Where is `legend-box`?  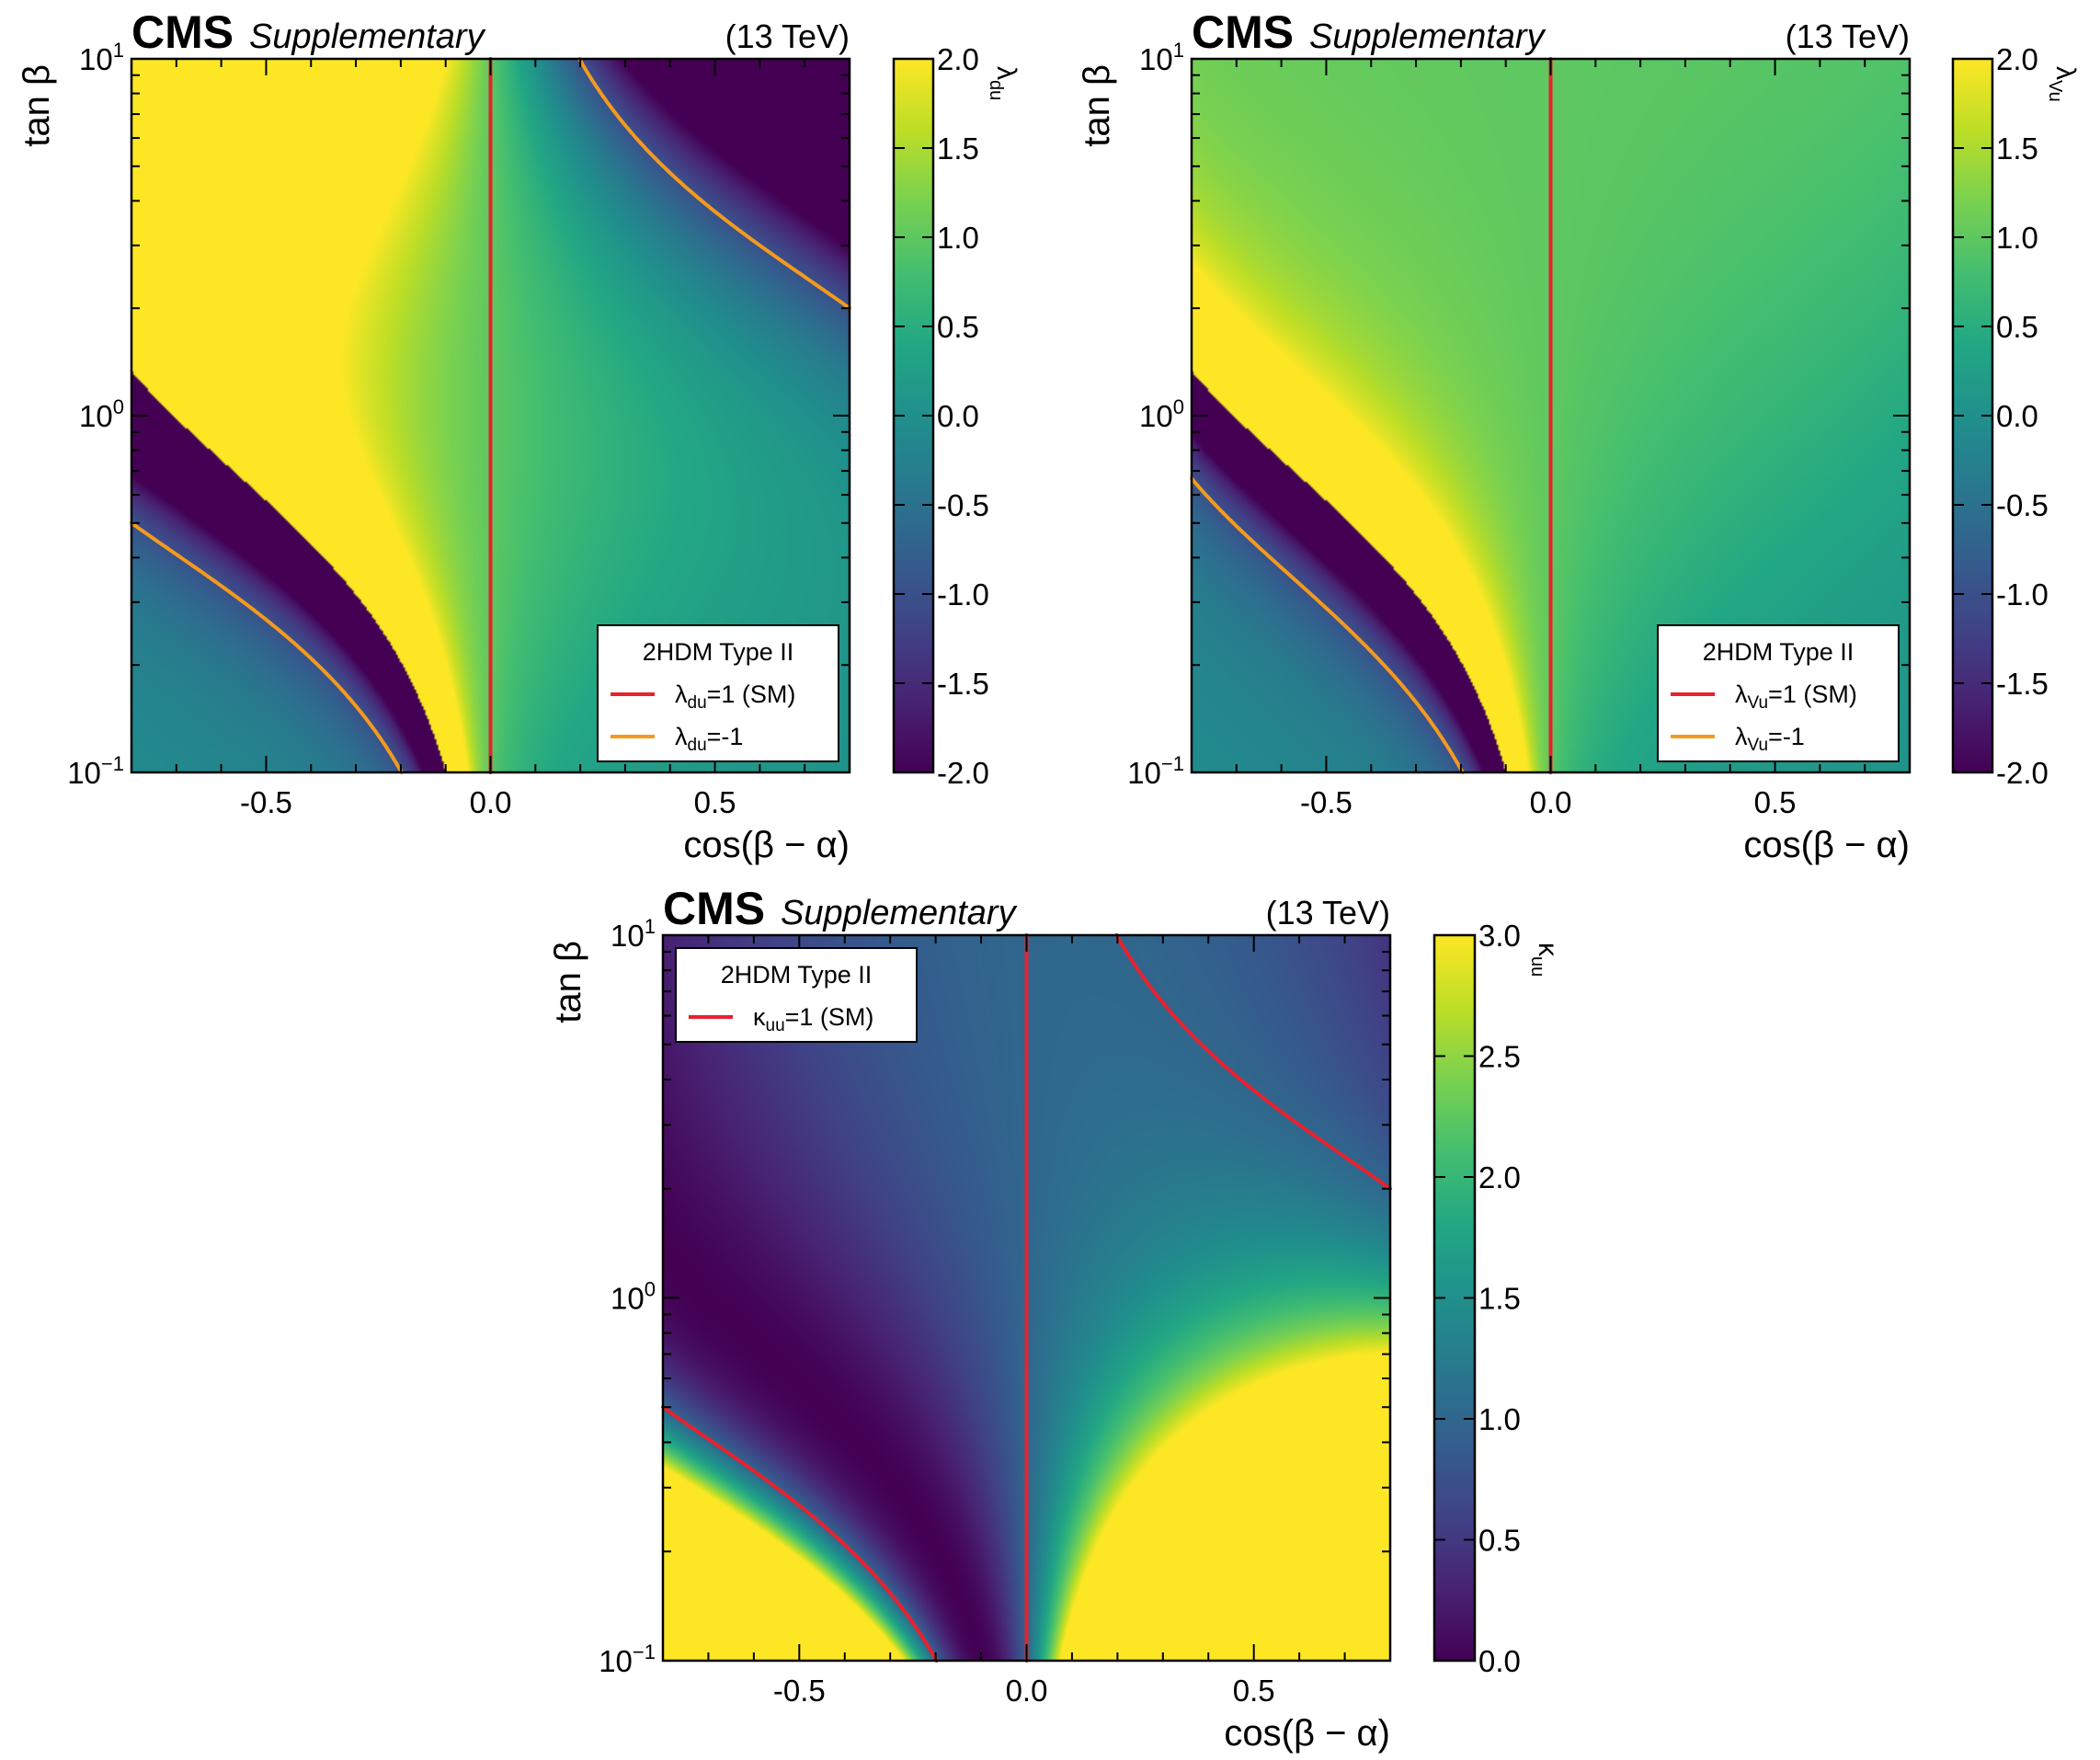
legend-box is located at coordinates (796, 995).